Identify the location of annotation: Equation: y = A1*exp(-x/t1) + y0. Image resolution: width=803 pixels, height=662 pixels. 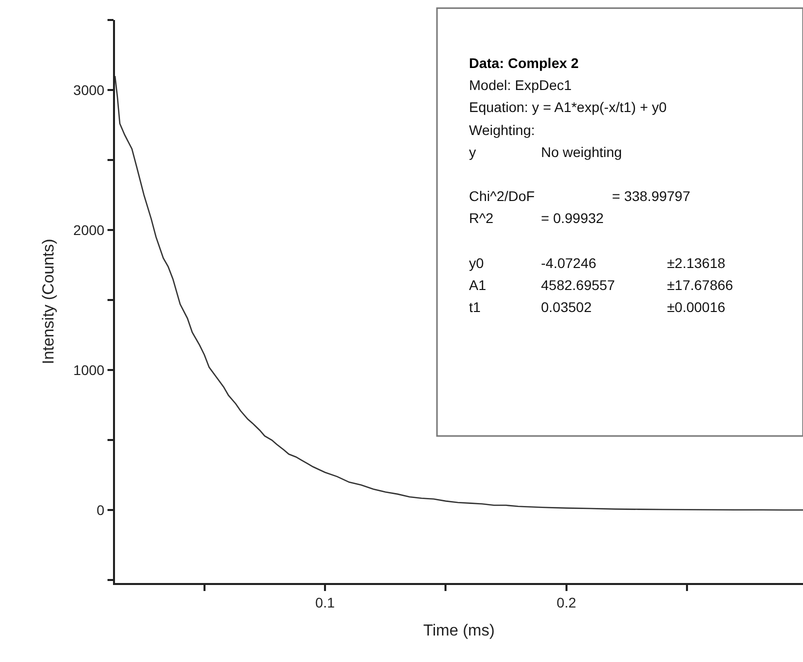
(568, 107).